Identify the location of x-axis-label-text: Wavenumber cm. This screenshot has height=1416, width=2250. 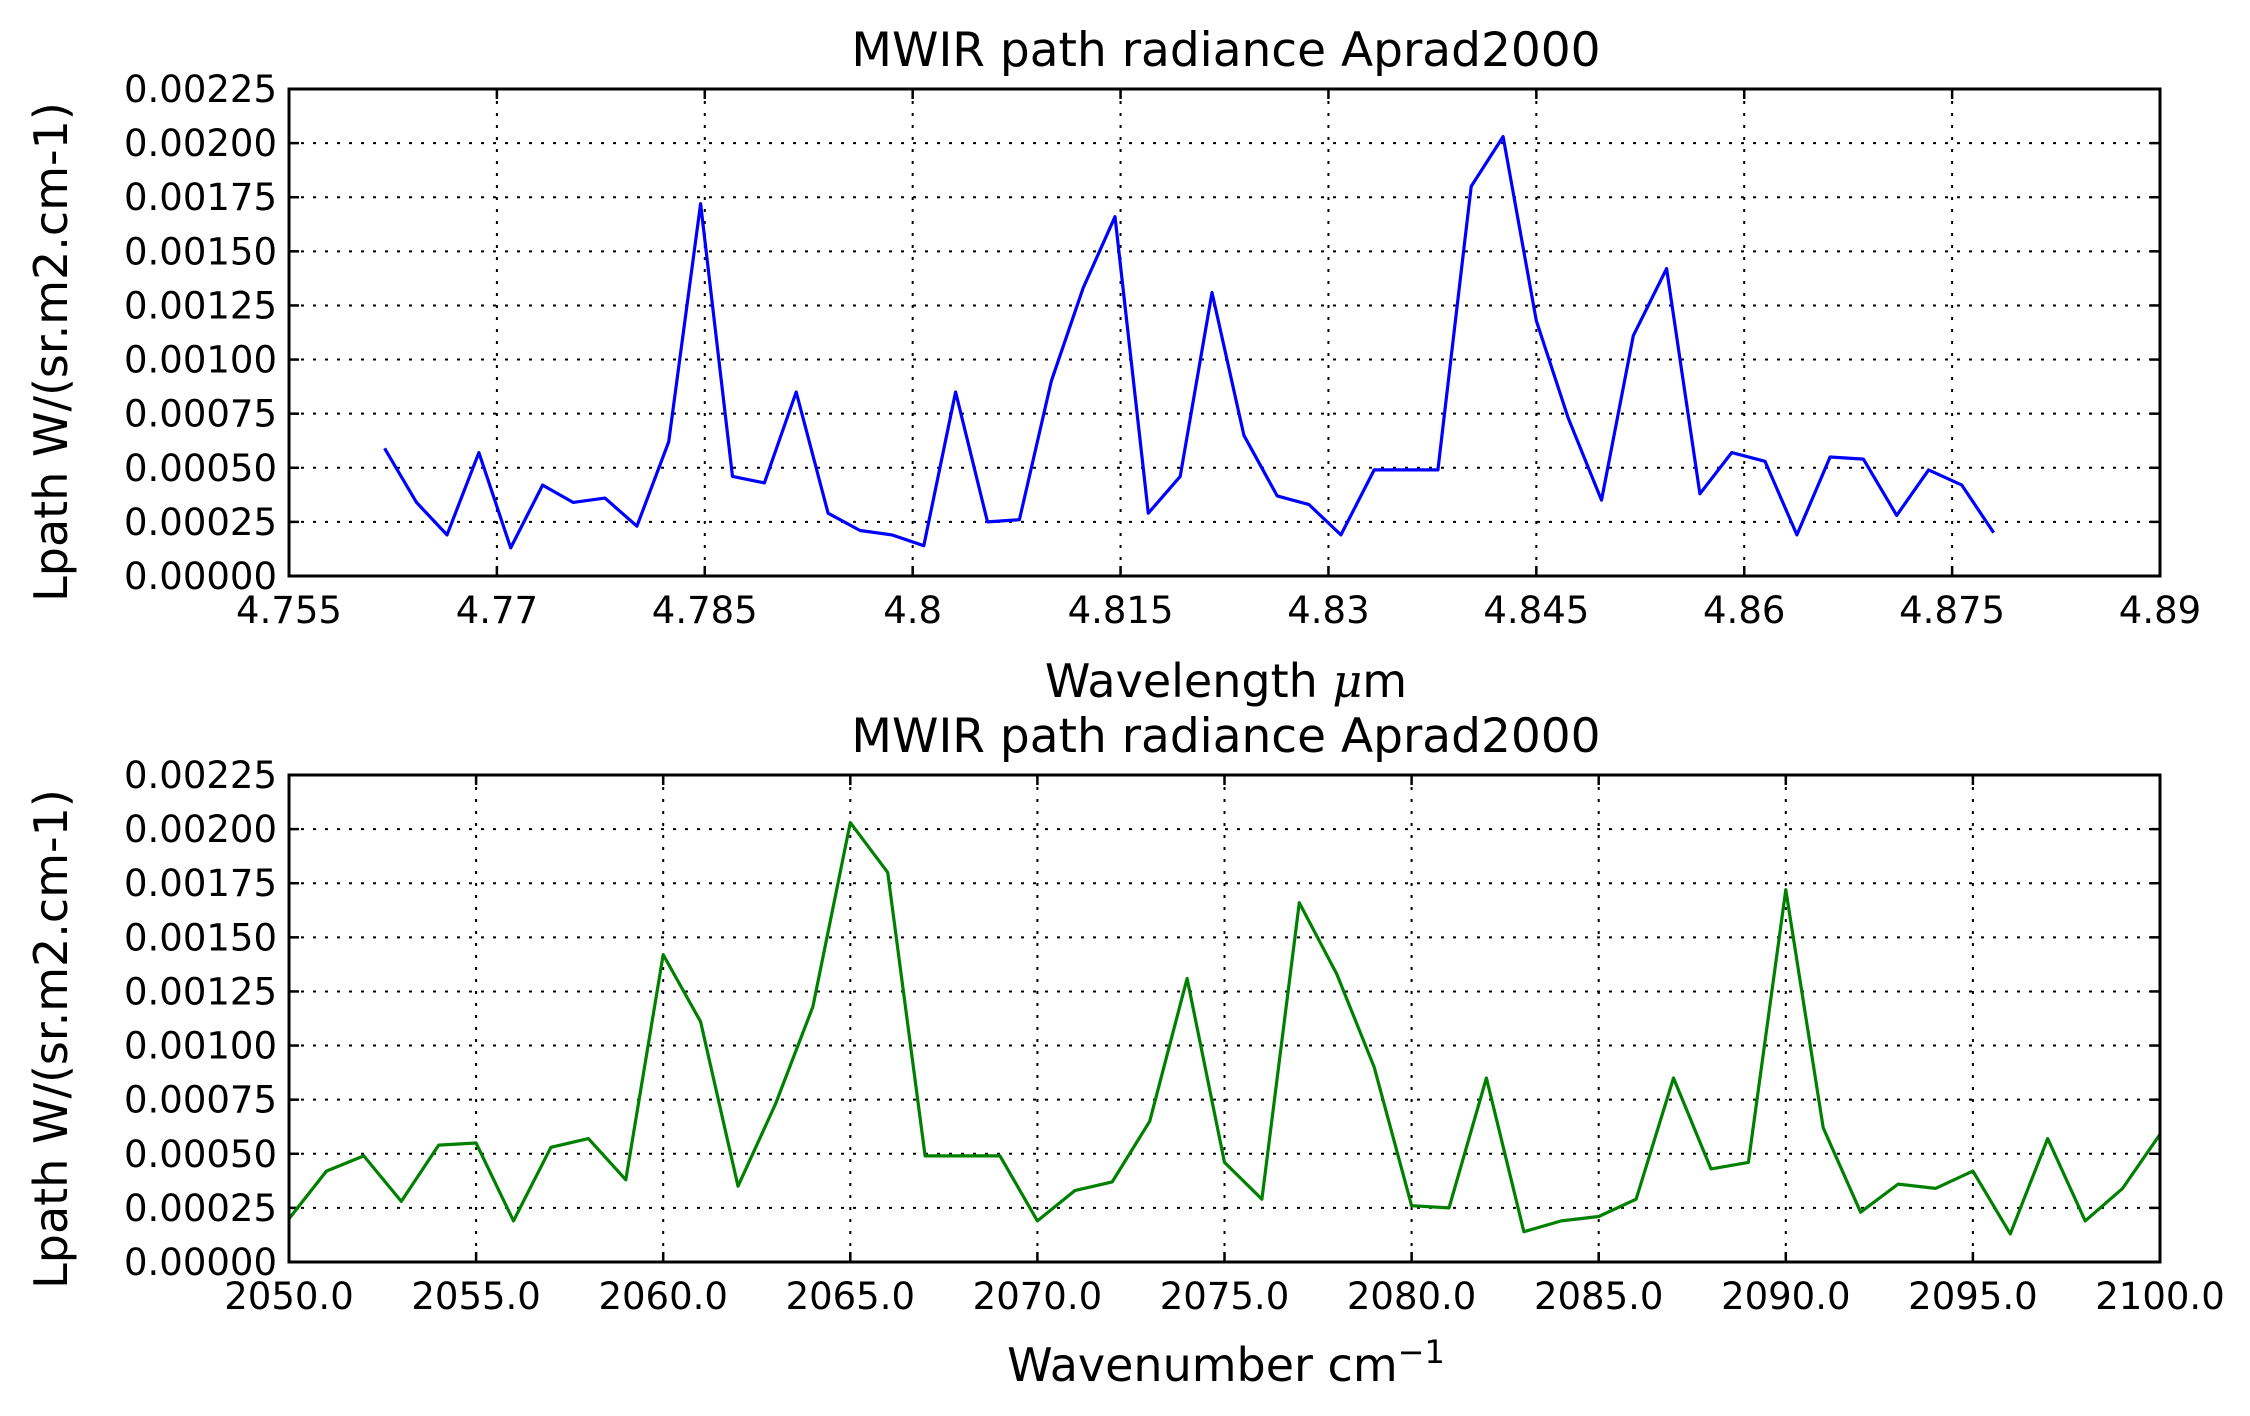
(1202, 1365).